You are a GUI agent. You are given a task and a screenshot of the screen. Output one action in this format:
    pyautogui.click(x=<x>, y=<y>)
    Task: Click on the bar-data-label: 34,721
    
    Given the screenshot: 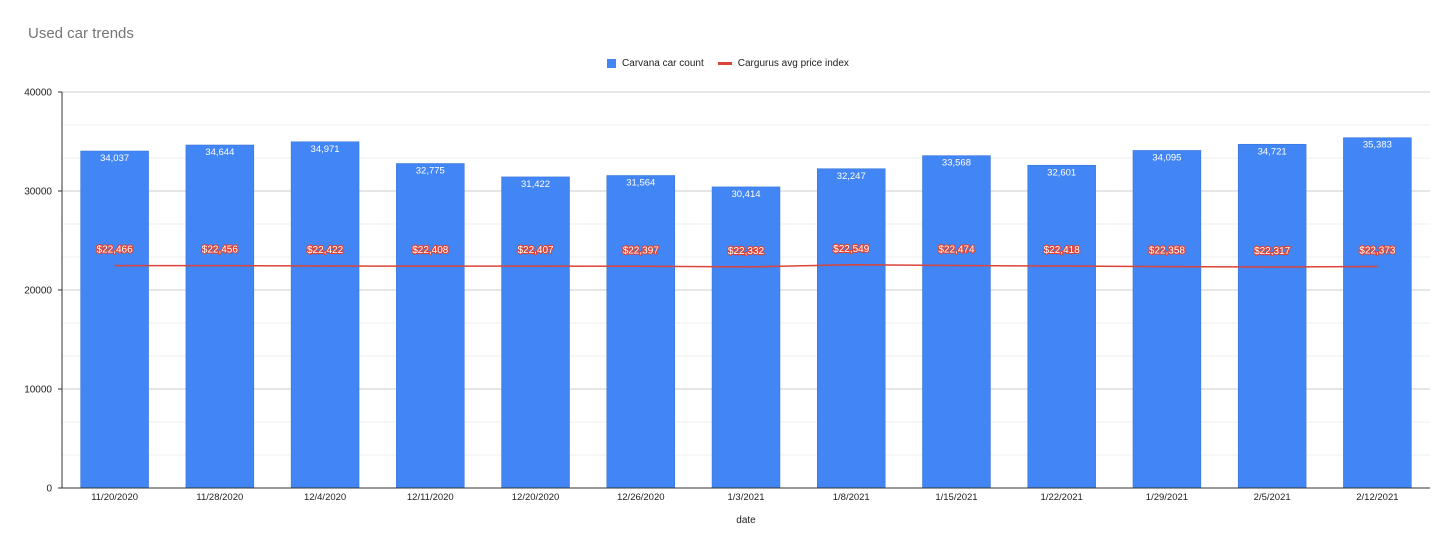 What is the action you would take?
    pyautogui.click(x=1272, y=151)
    